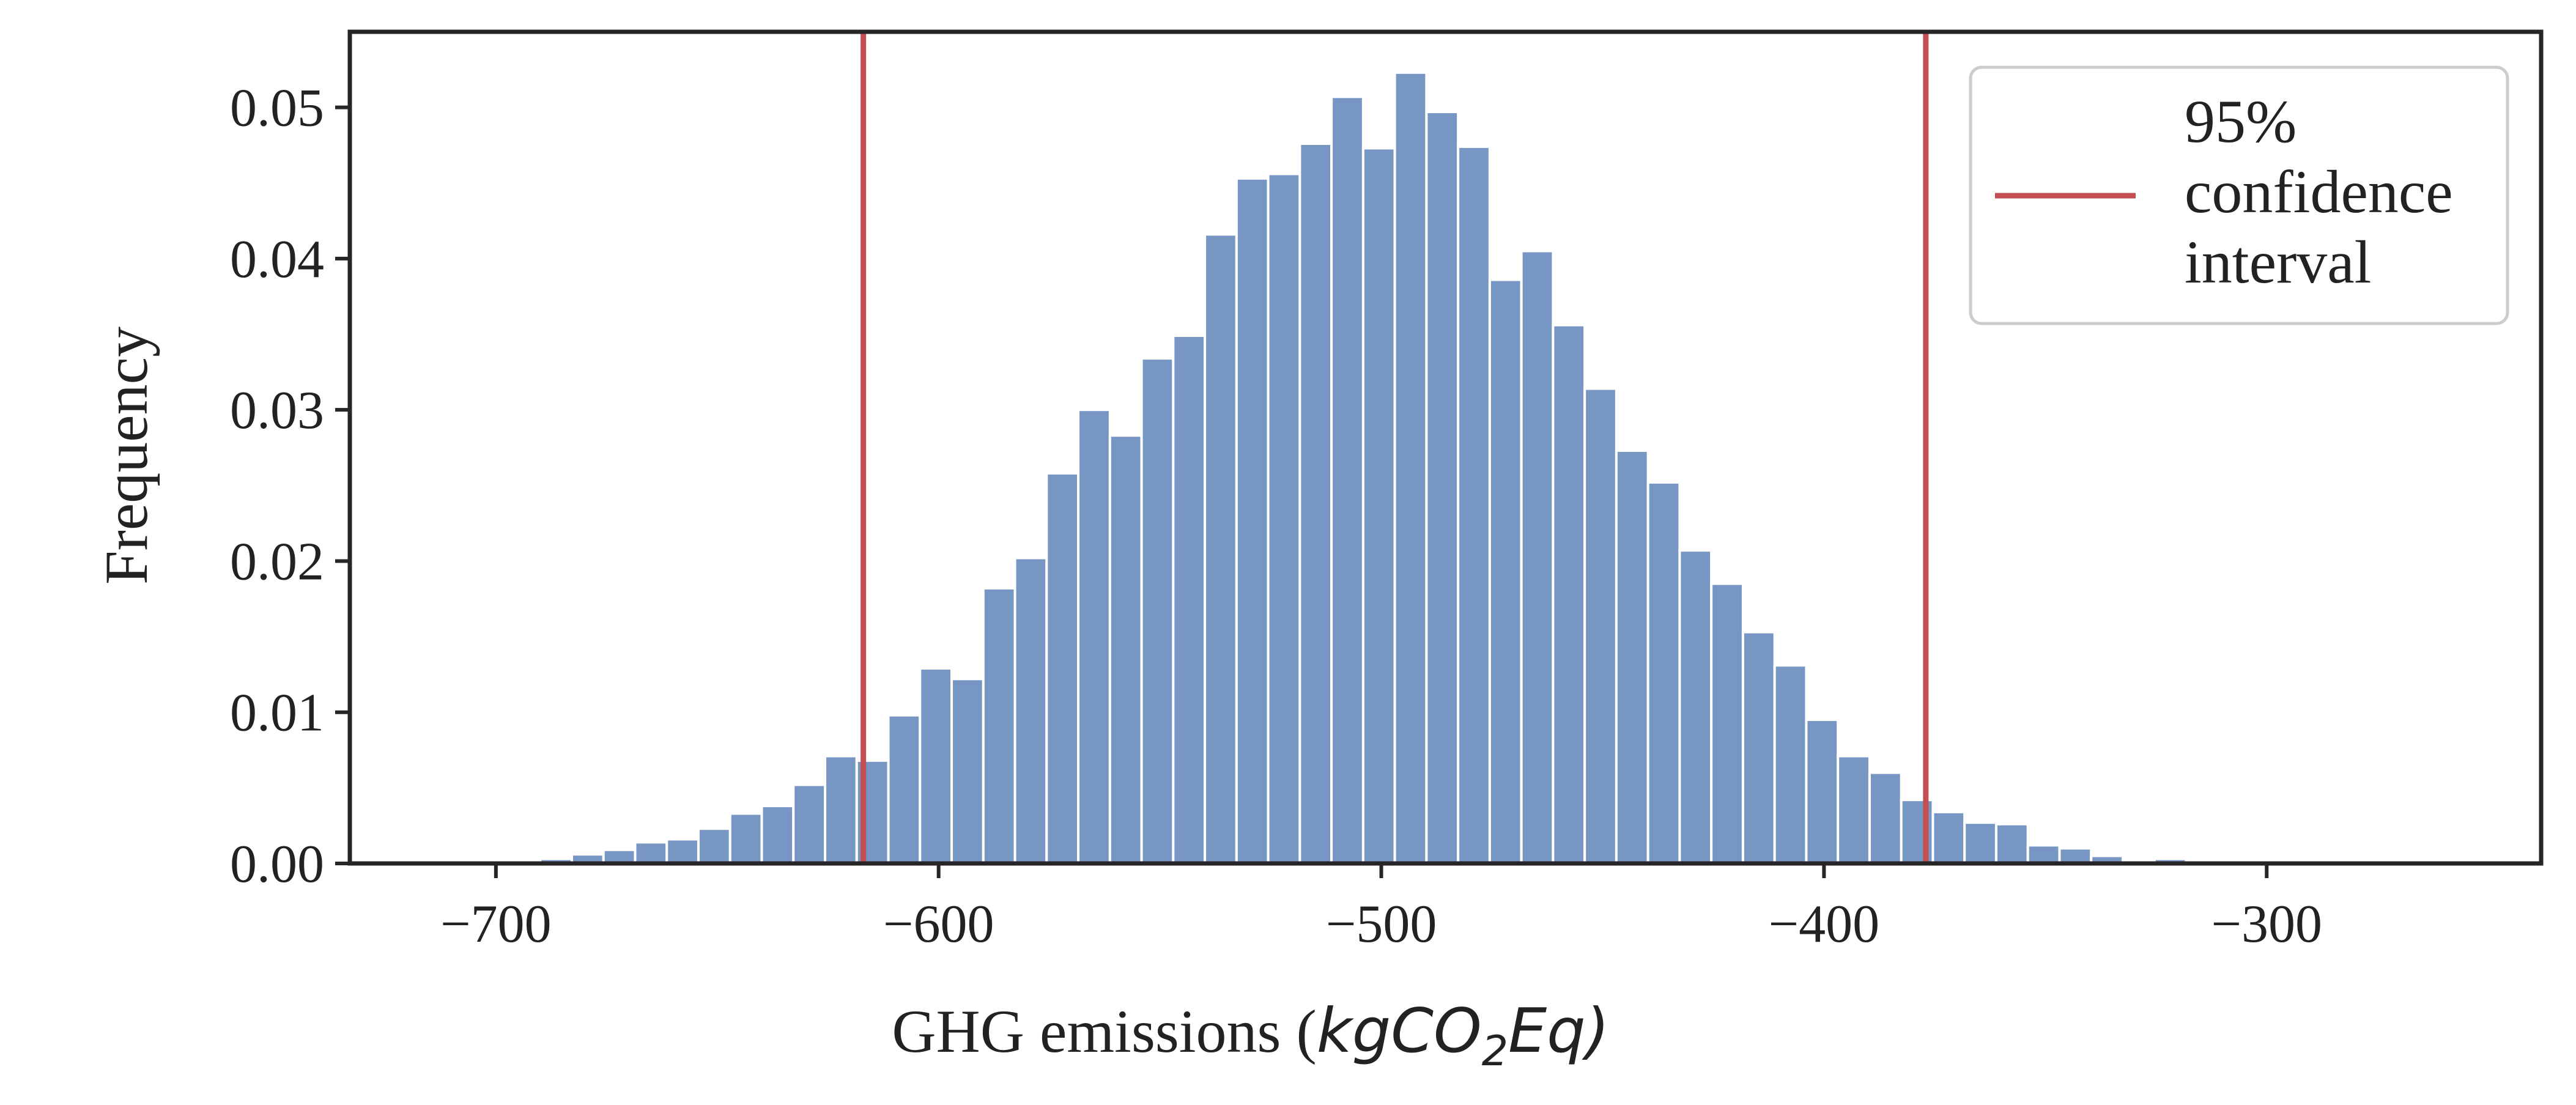  Describe the element at coordinates (2278, 262) in the screenshot. I see `legend-label-line-3: interval` at that location.